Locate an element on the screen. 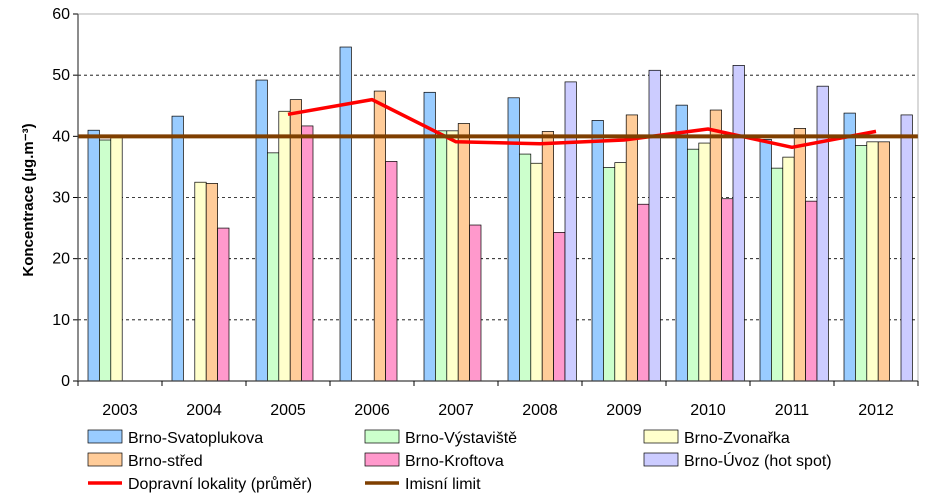  legend-item-brno-kroftova: Brno-Kroftova is located at coordinates (434, 461).